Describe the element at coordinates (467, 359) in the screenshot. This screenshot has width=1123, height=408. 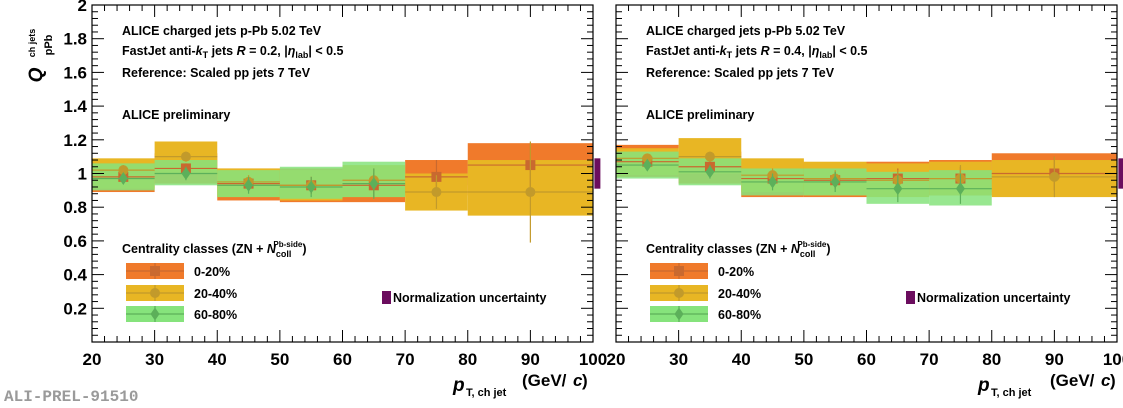
I see `x-tick-label: 80` at that location.